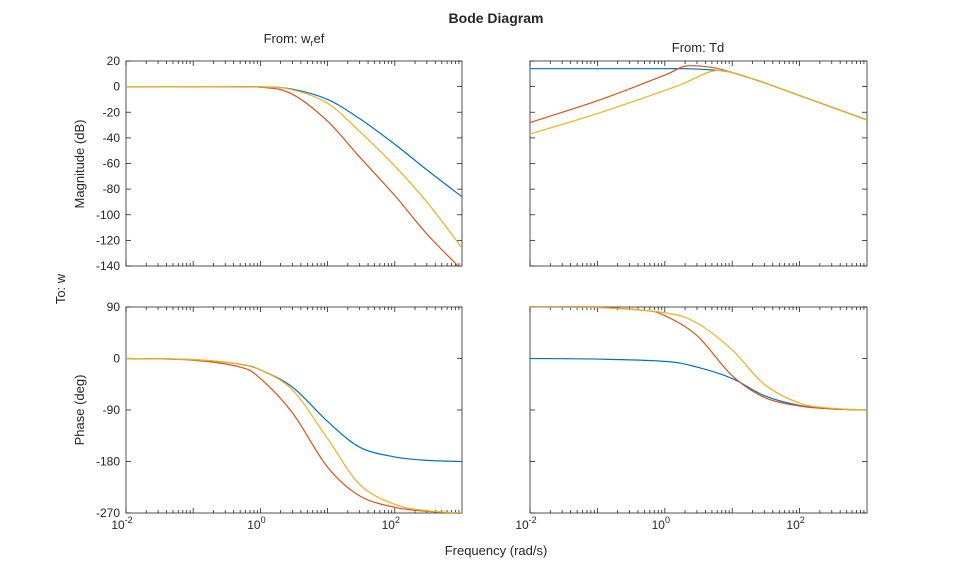 The width and height of the screenshot is (959, 577). What do you see at coordinates (114, 307) in the screenshot?
I see `y-tick-label-phase: 90` at bounding box center [114, 307].